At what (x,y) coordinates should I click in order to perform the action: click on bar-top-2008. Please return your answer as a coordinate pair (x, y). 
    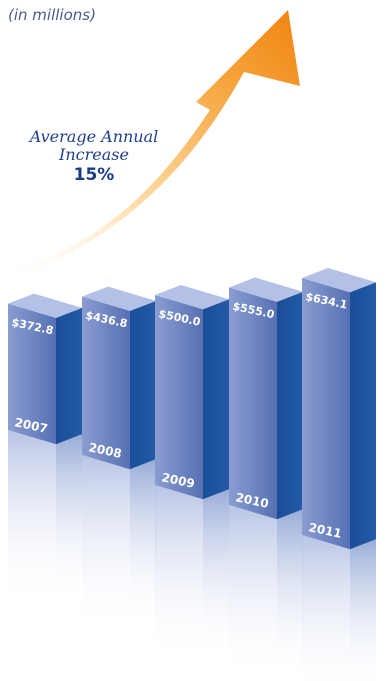
    Looking at the image, I should click on (119, 298).